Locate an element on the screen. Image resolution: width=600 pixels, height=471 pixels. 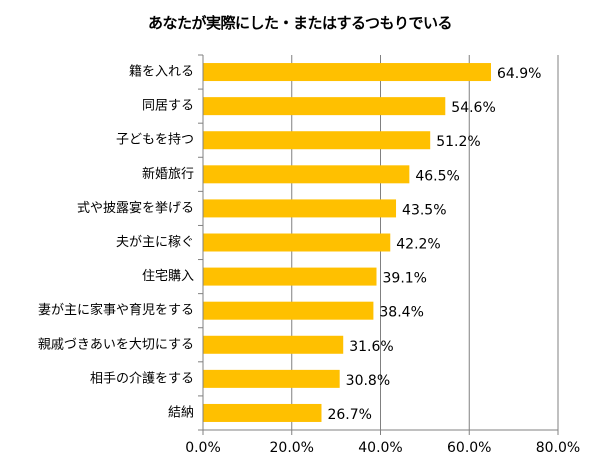
category-label: 結納 is located at coordinates (181, 412).